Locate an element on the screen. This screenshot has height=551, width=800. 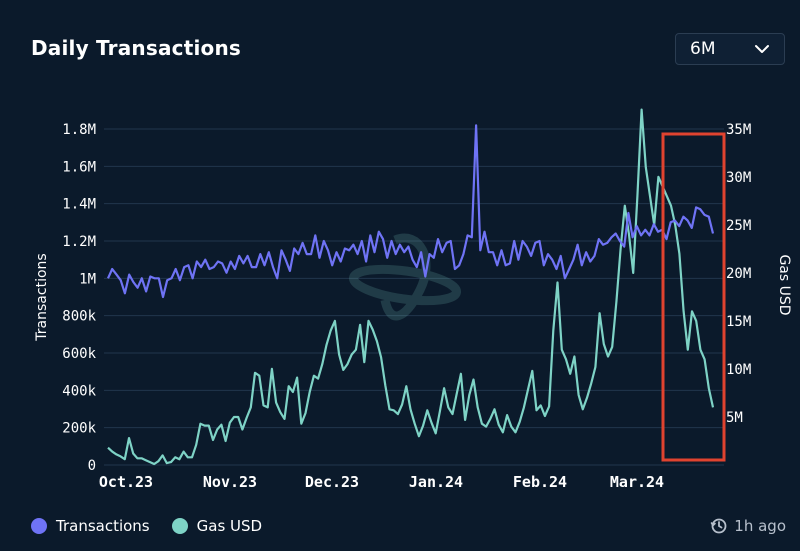
x-axis: Oct.23 Nov.23 Dec.23 Jan.24 Feb.24 Mar.24 is located at coordinates (381, 482).